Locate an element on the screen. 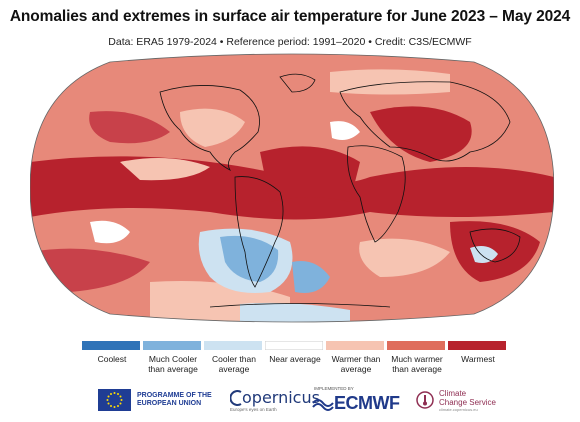  legend-label: Near average is located at coordinates (295, 359).